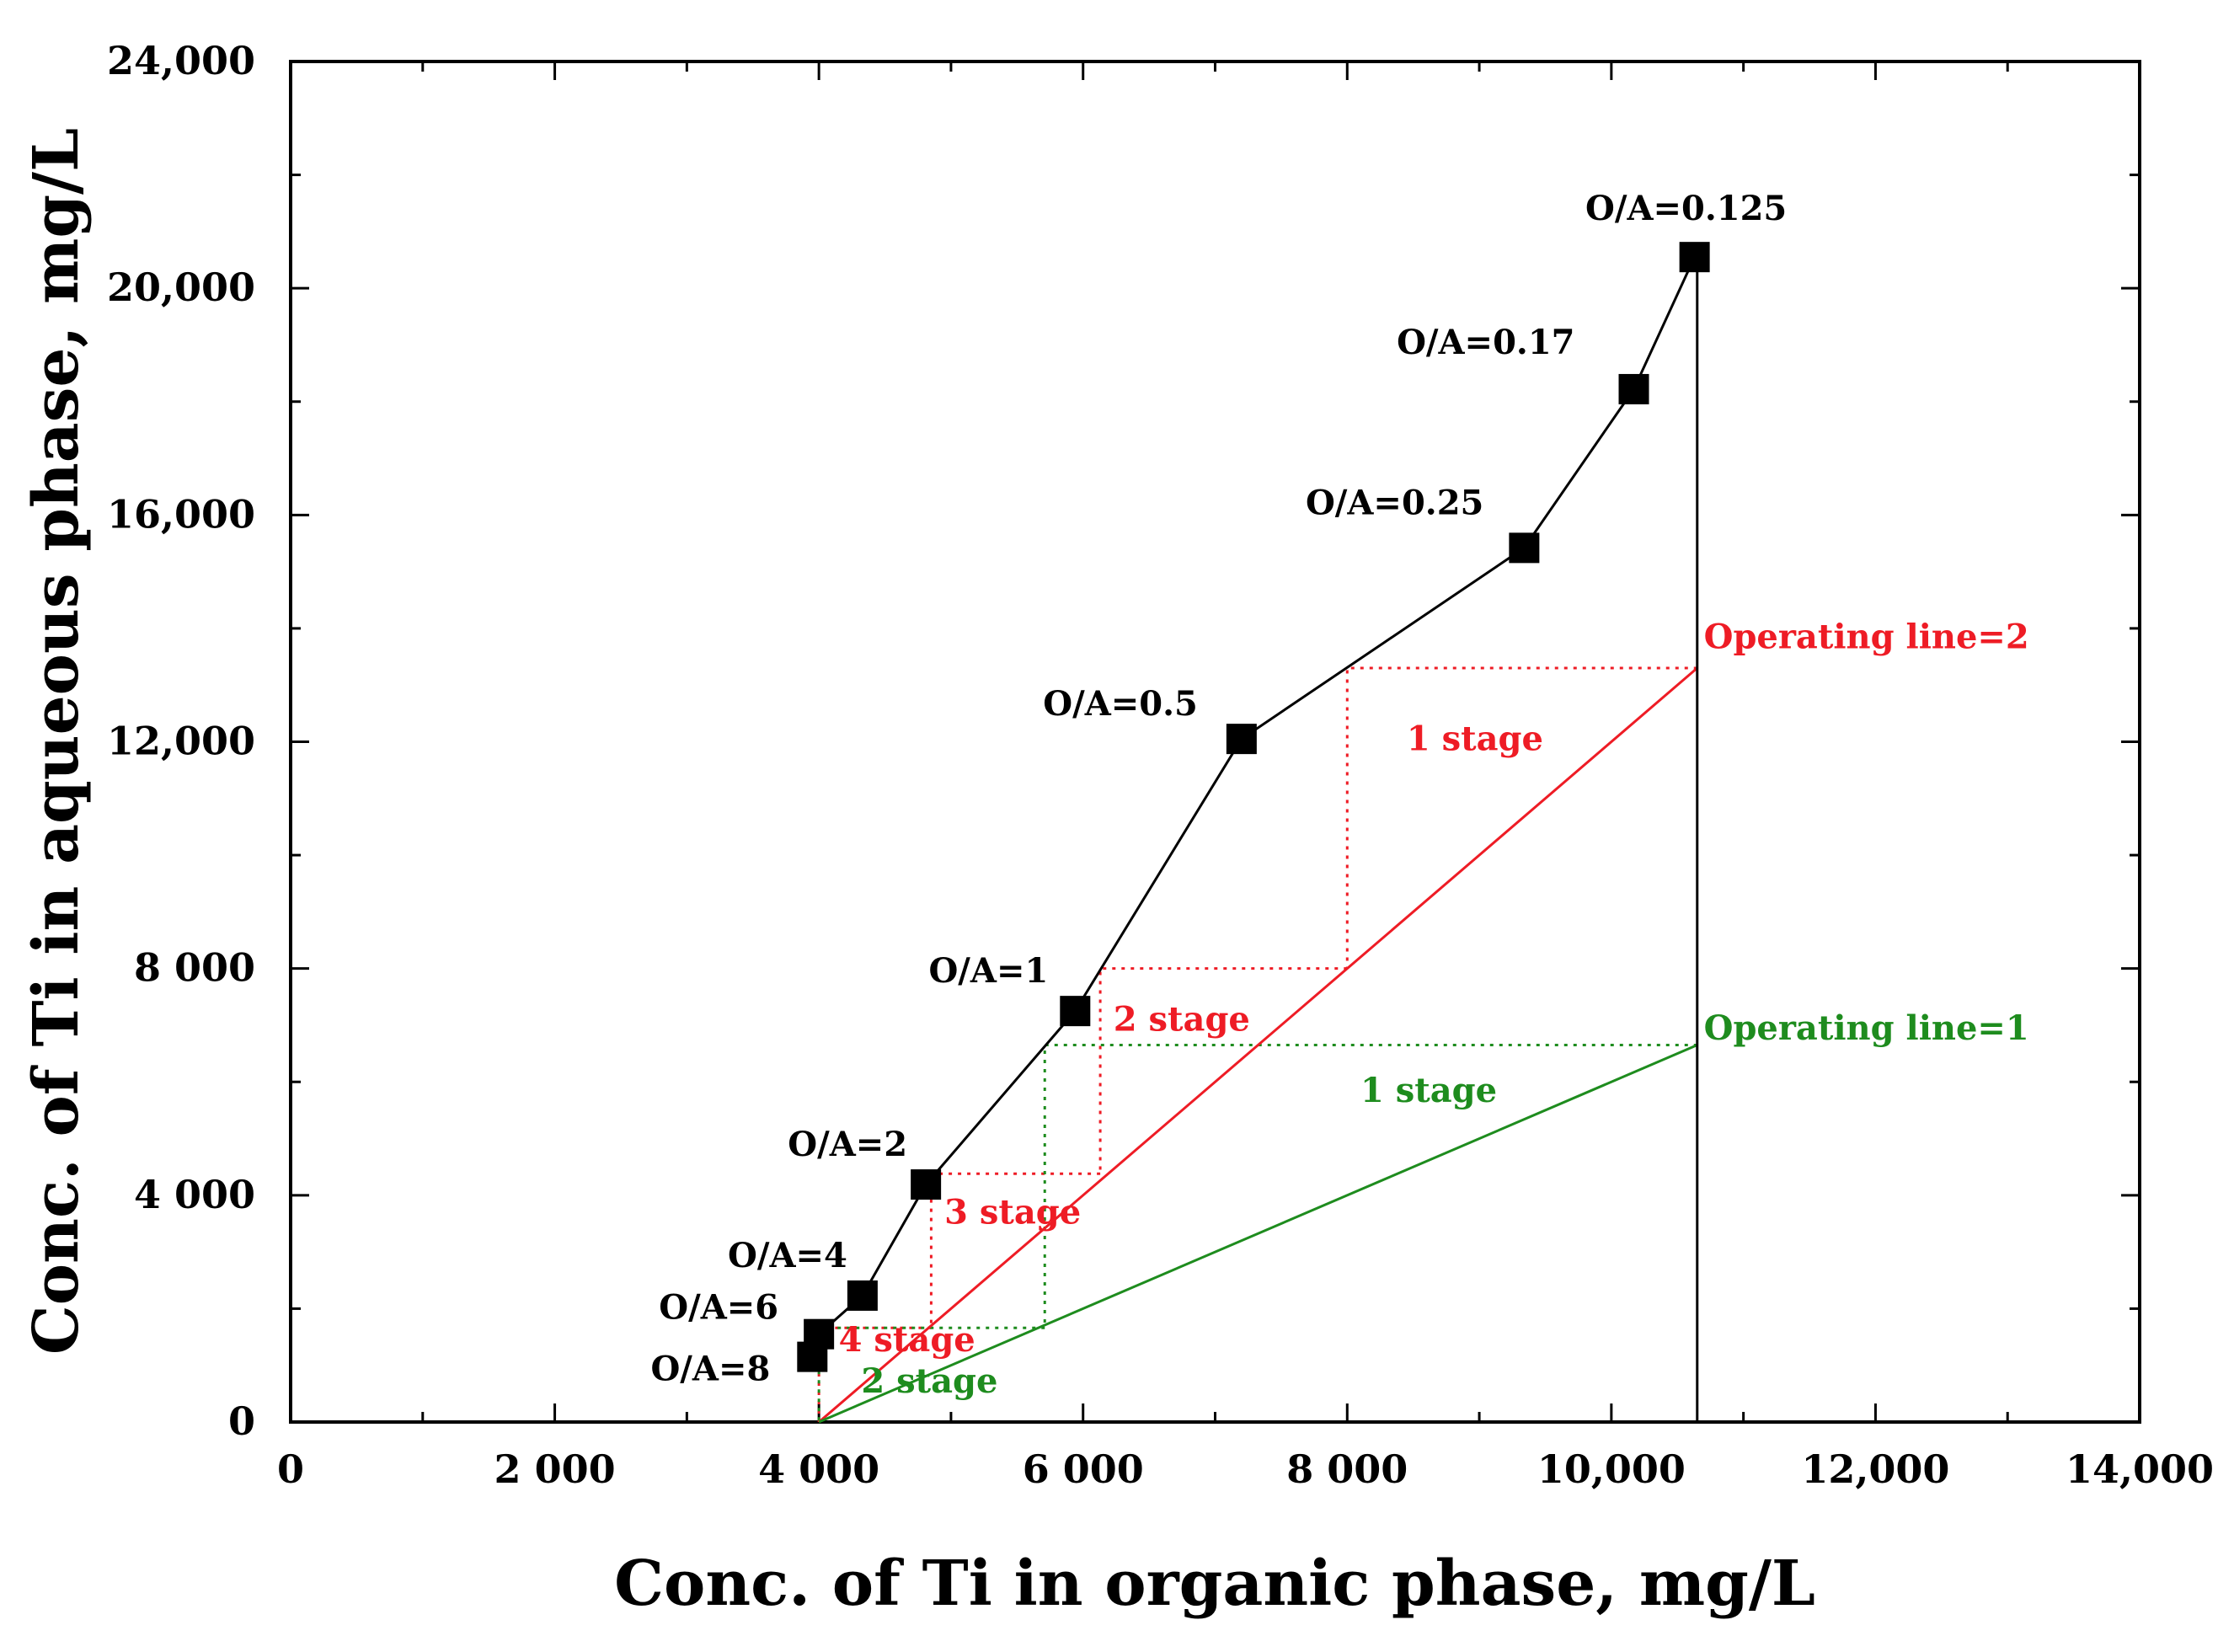  Describe the element at coordinates (290, 1469) in the screenshot. I see `x-tick-label: 0` at that location.